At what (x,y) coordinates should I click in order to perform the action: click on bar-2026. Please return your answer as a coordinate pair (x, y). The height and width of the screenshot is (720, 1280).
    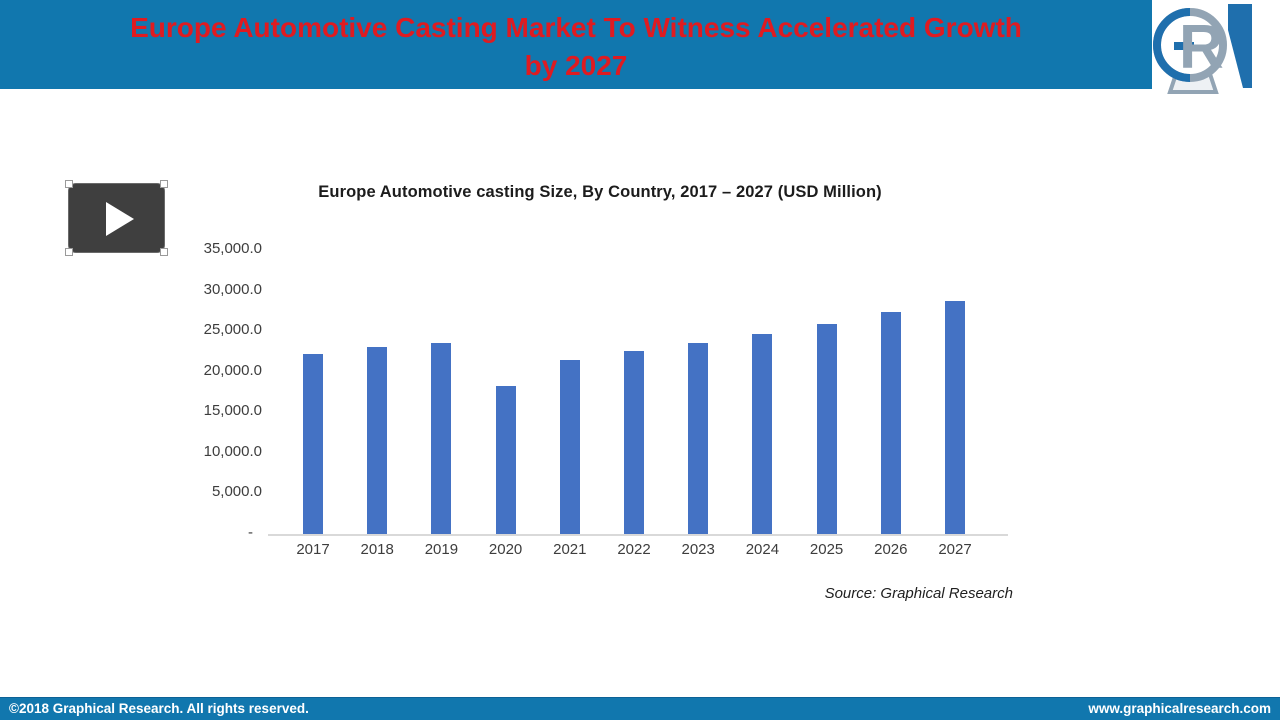
    Looking at the image, I should click on (890, 423).